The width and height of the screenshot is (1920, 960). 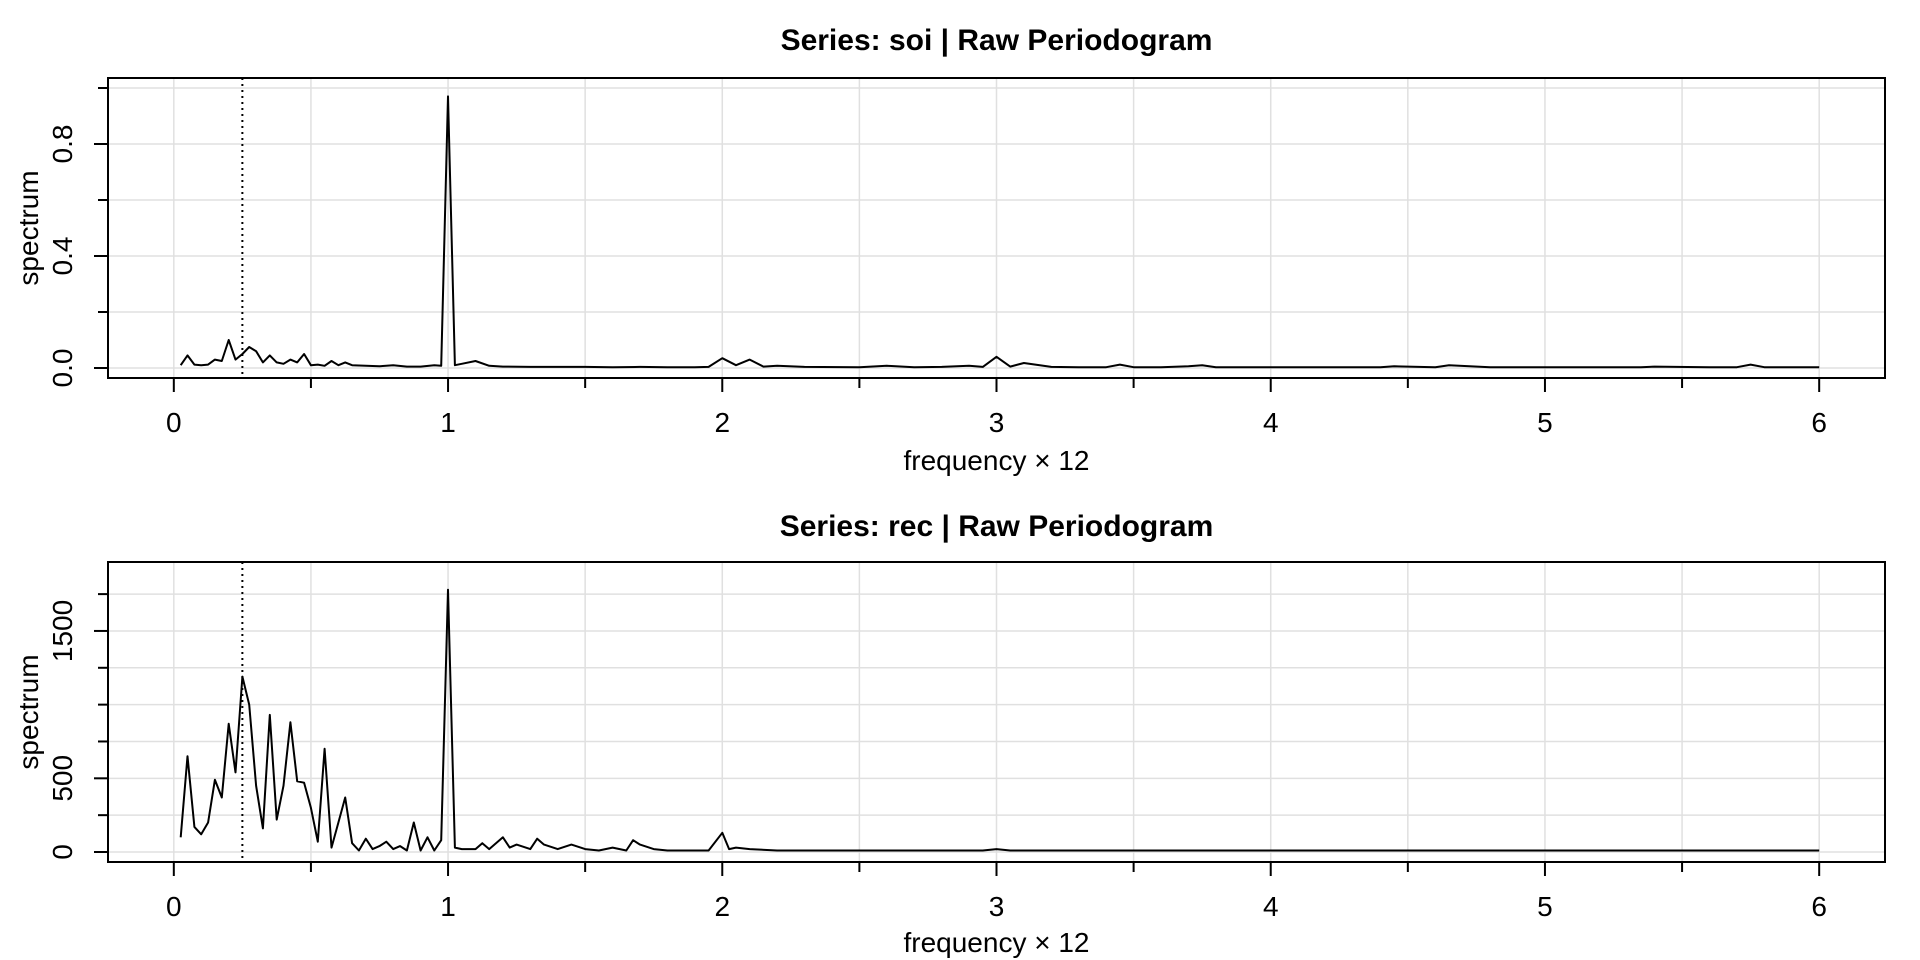 I want to click on chart-title: Series: soi | Raw Periodogram, so click(x=997, y=40).